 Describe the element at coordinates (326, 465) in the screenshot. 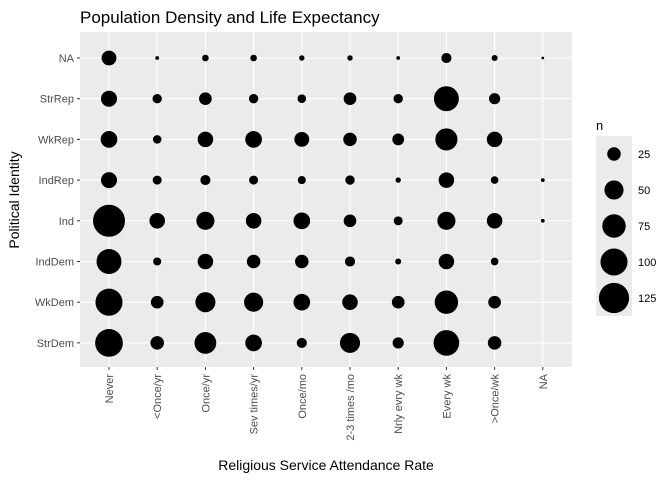

I see `x-axis-title: Religious Service Attendance Rate` at that location.